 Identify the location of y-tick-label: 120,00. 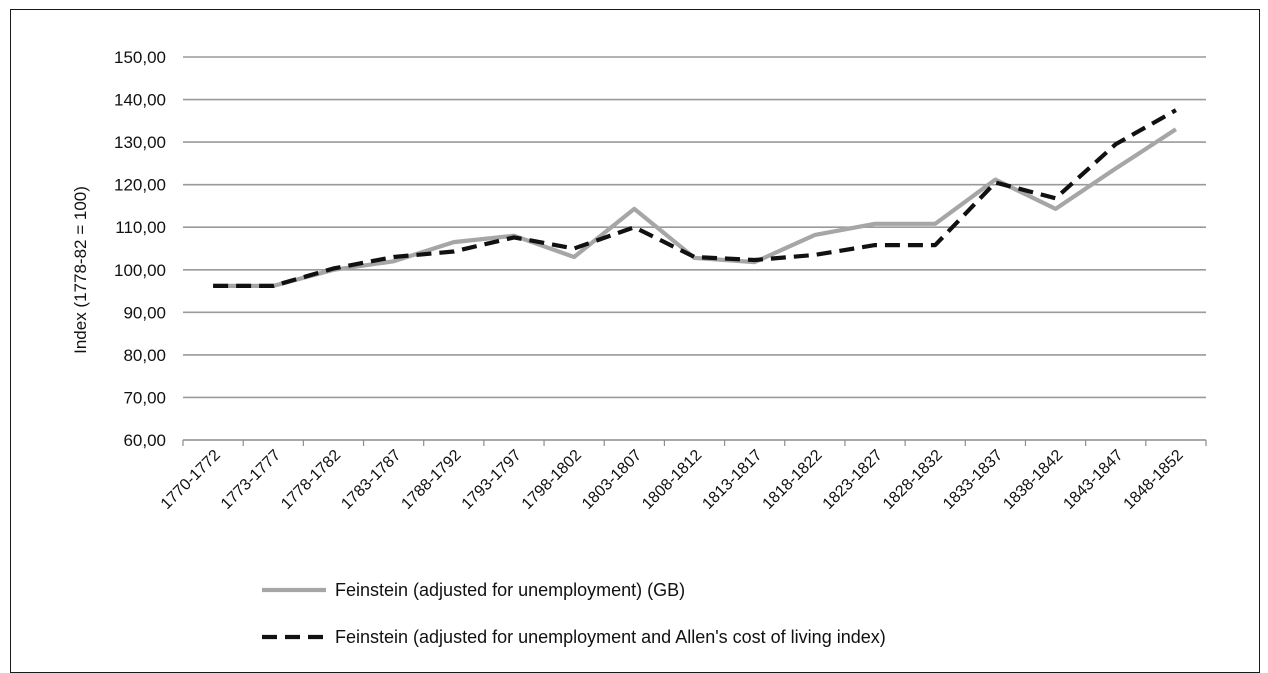
(140, 185).